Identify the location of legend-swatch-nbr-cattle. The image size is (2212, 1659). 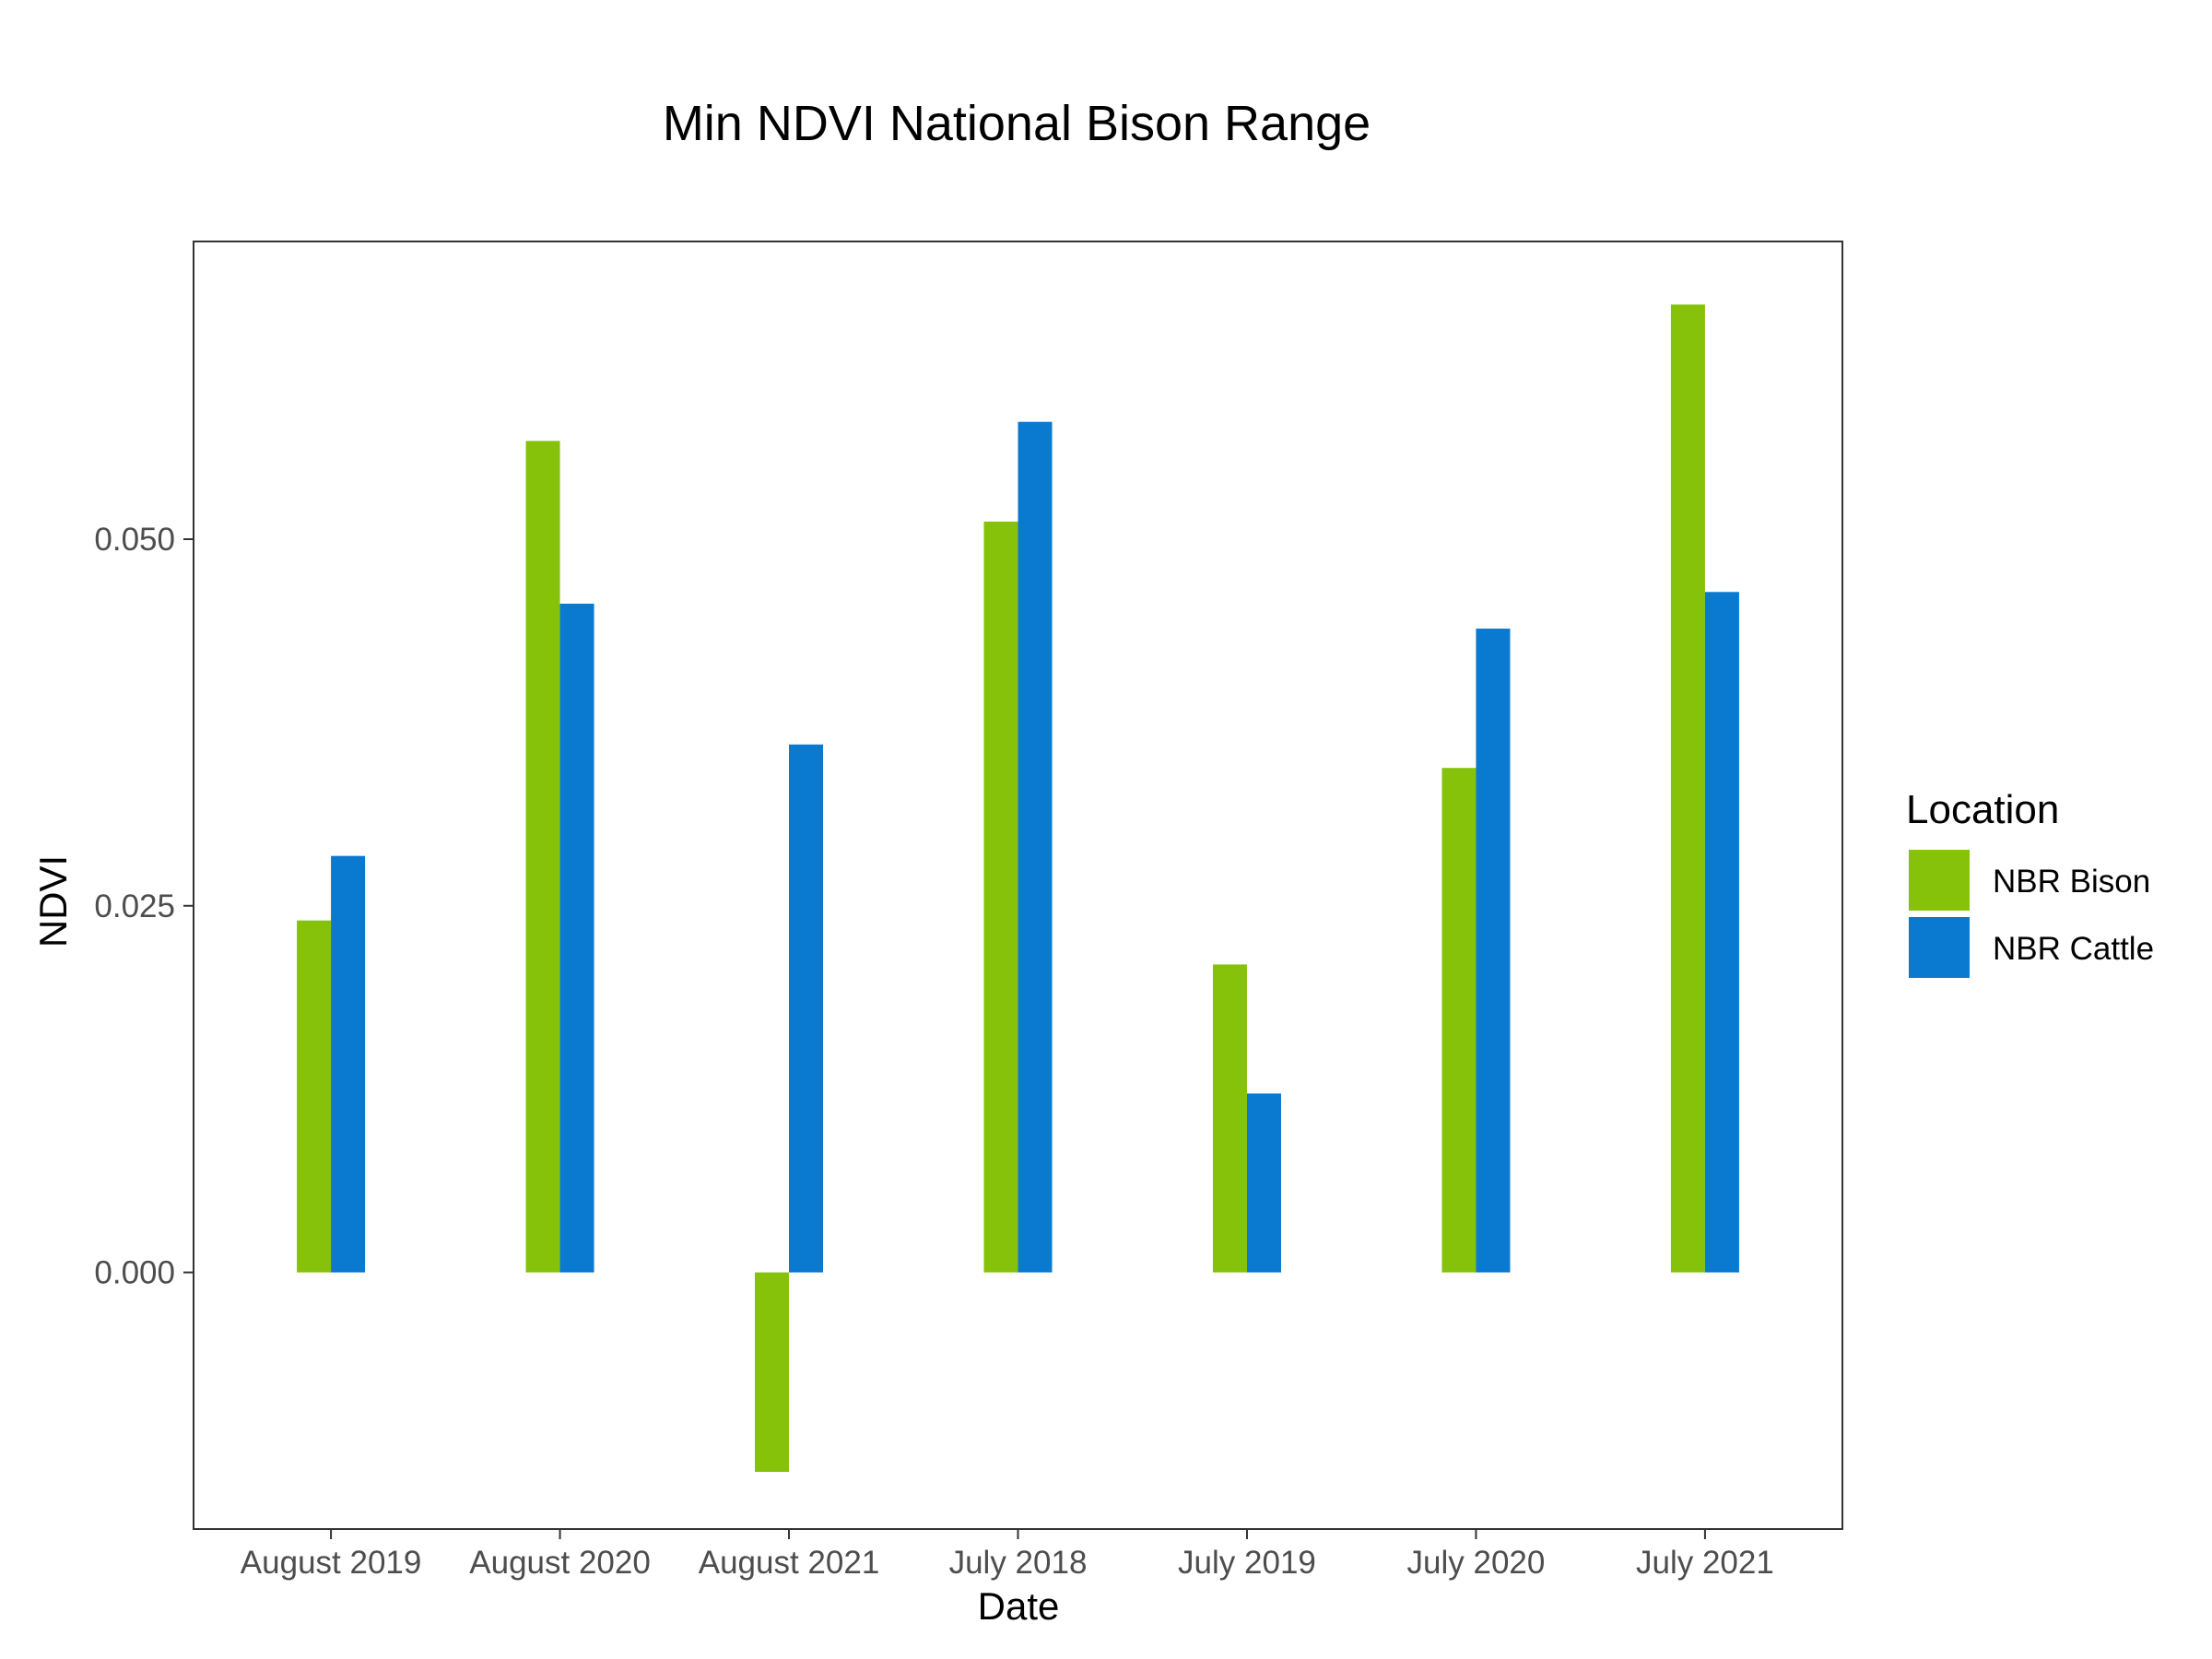
(1939, 947).